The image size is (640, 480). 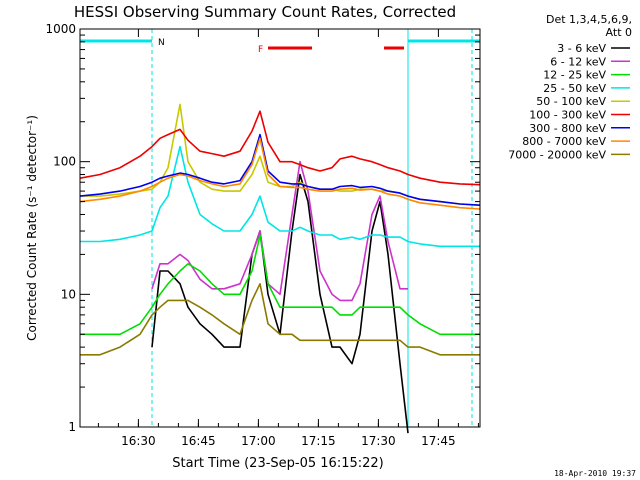 I want to click on flare-flag-label: F, so click(x=260, y=50).